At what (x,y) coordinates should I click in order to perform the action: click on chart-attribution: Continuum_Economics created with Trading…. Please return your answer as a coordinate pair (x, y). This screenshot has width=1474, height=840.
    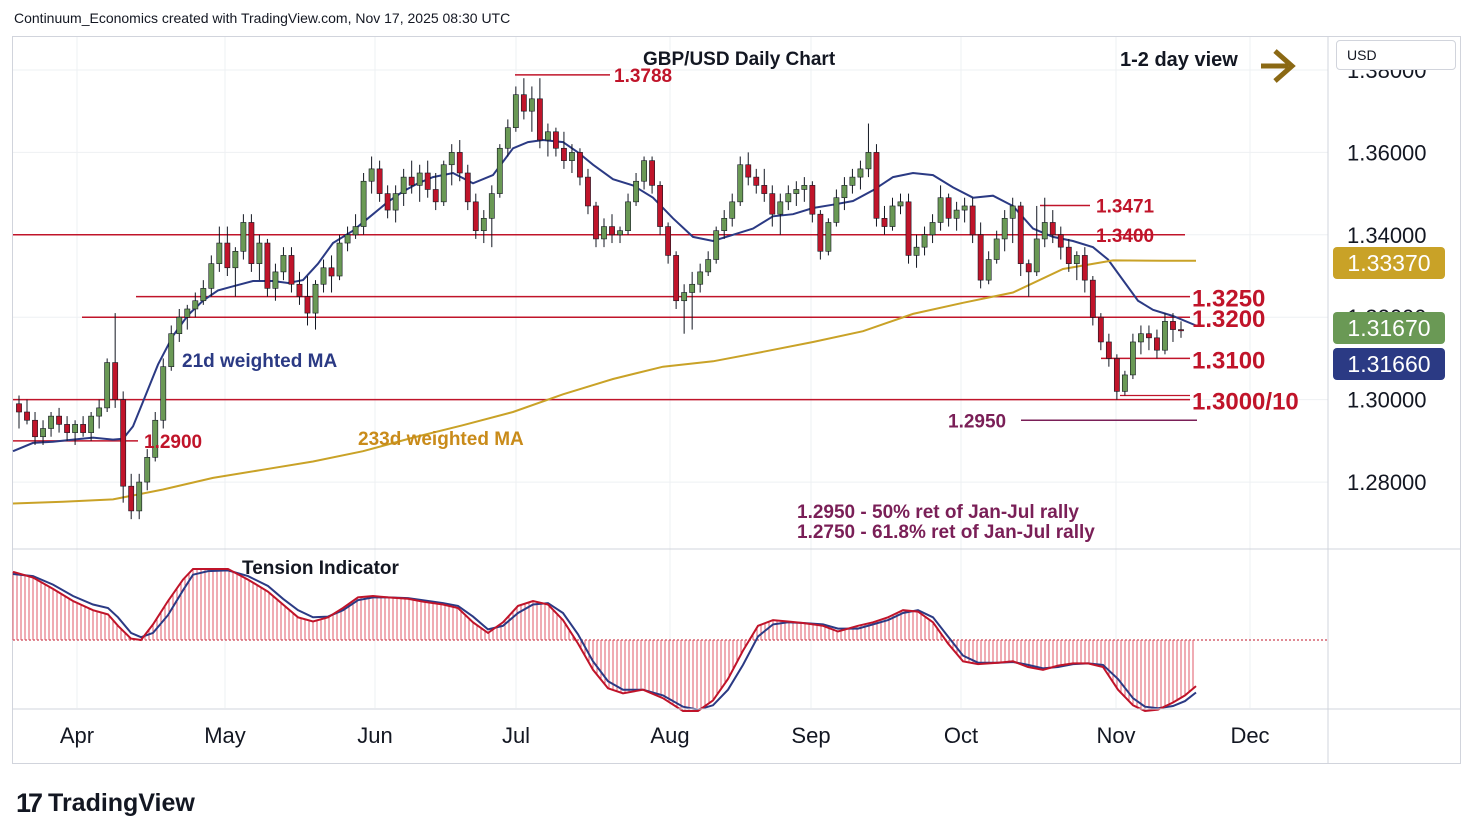
    Looking at the image, I should click on (262, 18).